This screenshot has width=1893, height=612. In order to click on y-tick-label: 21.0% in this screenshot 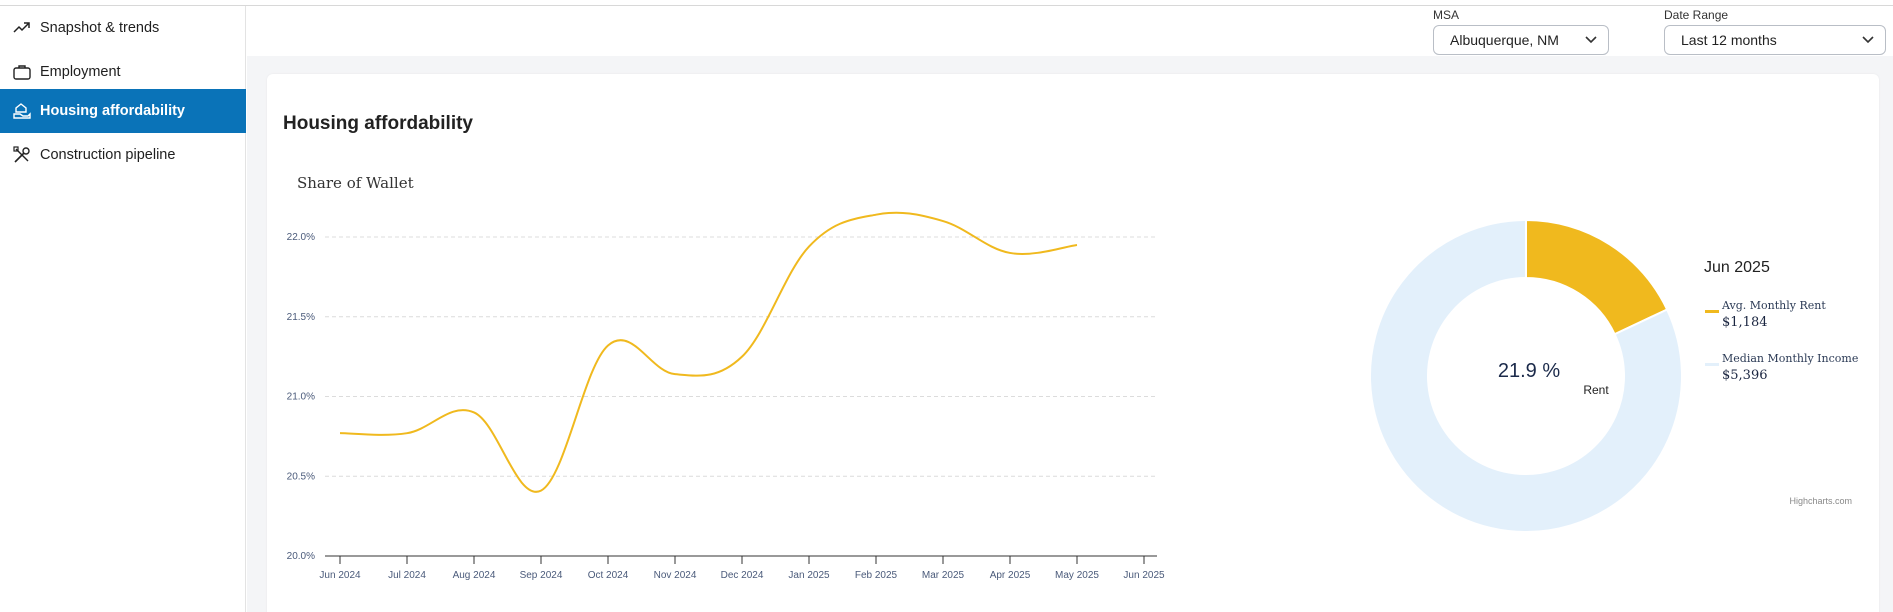, I will do `click(301, 397)`.